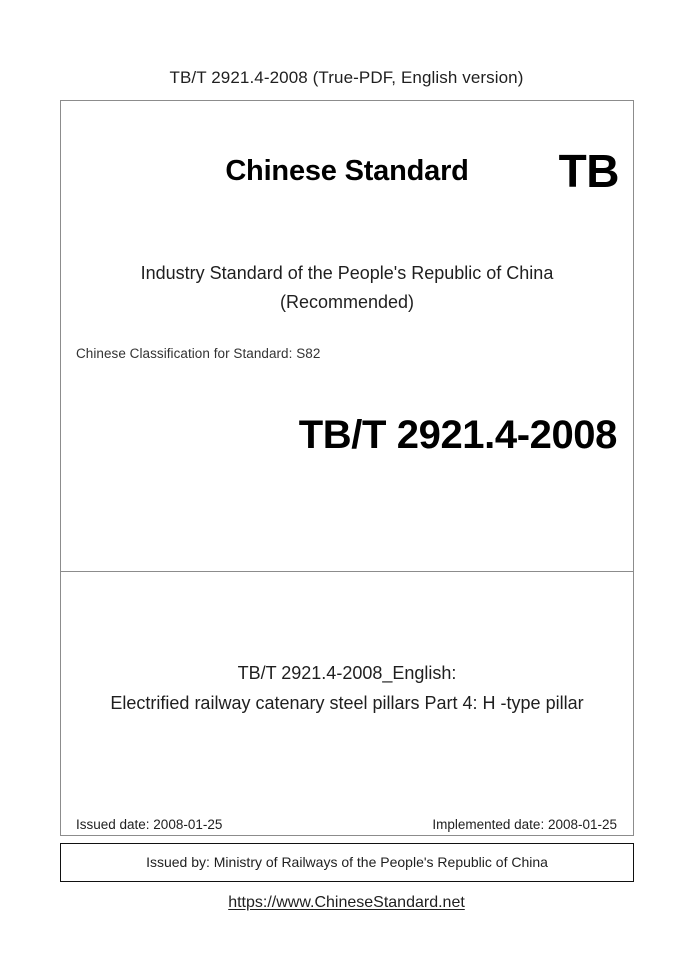 The width and height of the screenshot is (693, 980). What do you see at coordinates (347, 302) in the screenshot?
I see `organization-line-2: (Recommended)` at bounding box center [347, 302].